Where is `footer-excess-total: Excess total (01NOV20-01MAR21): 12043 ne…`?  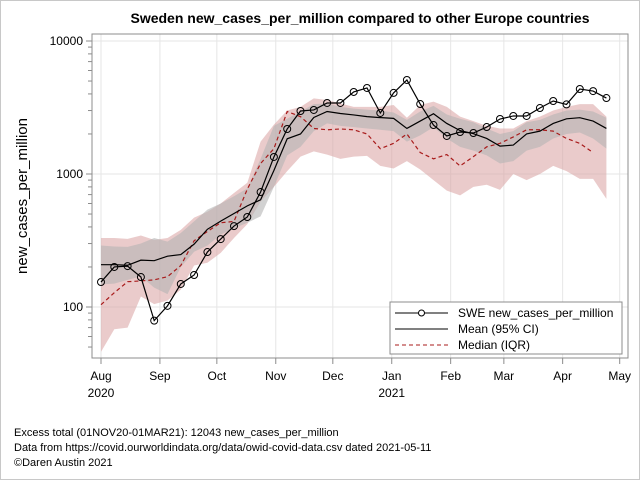
footer-excess-total: Excess total (01NOV20-01MAR21): 12043 ne… is located at coordinates (176, 433).